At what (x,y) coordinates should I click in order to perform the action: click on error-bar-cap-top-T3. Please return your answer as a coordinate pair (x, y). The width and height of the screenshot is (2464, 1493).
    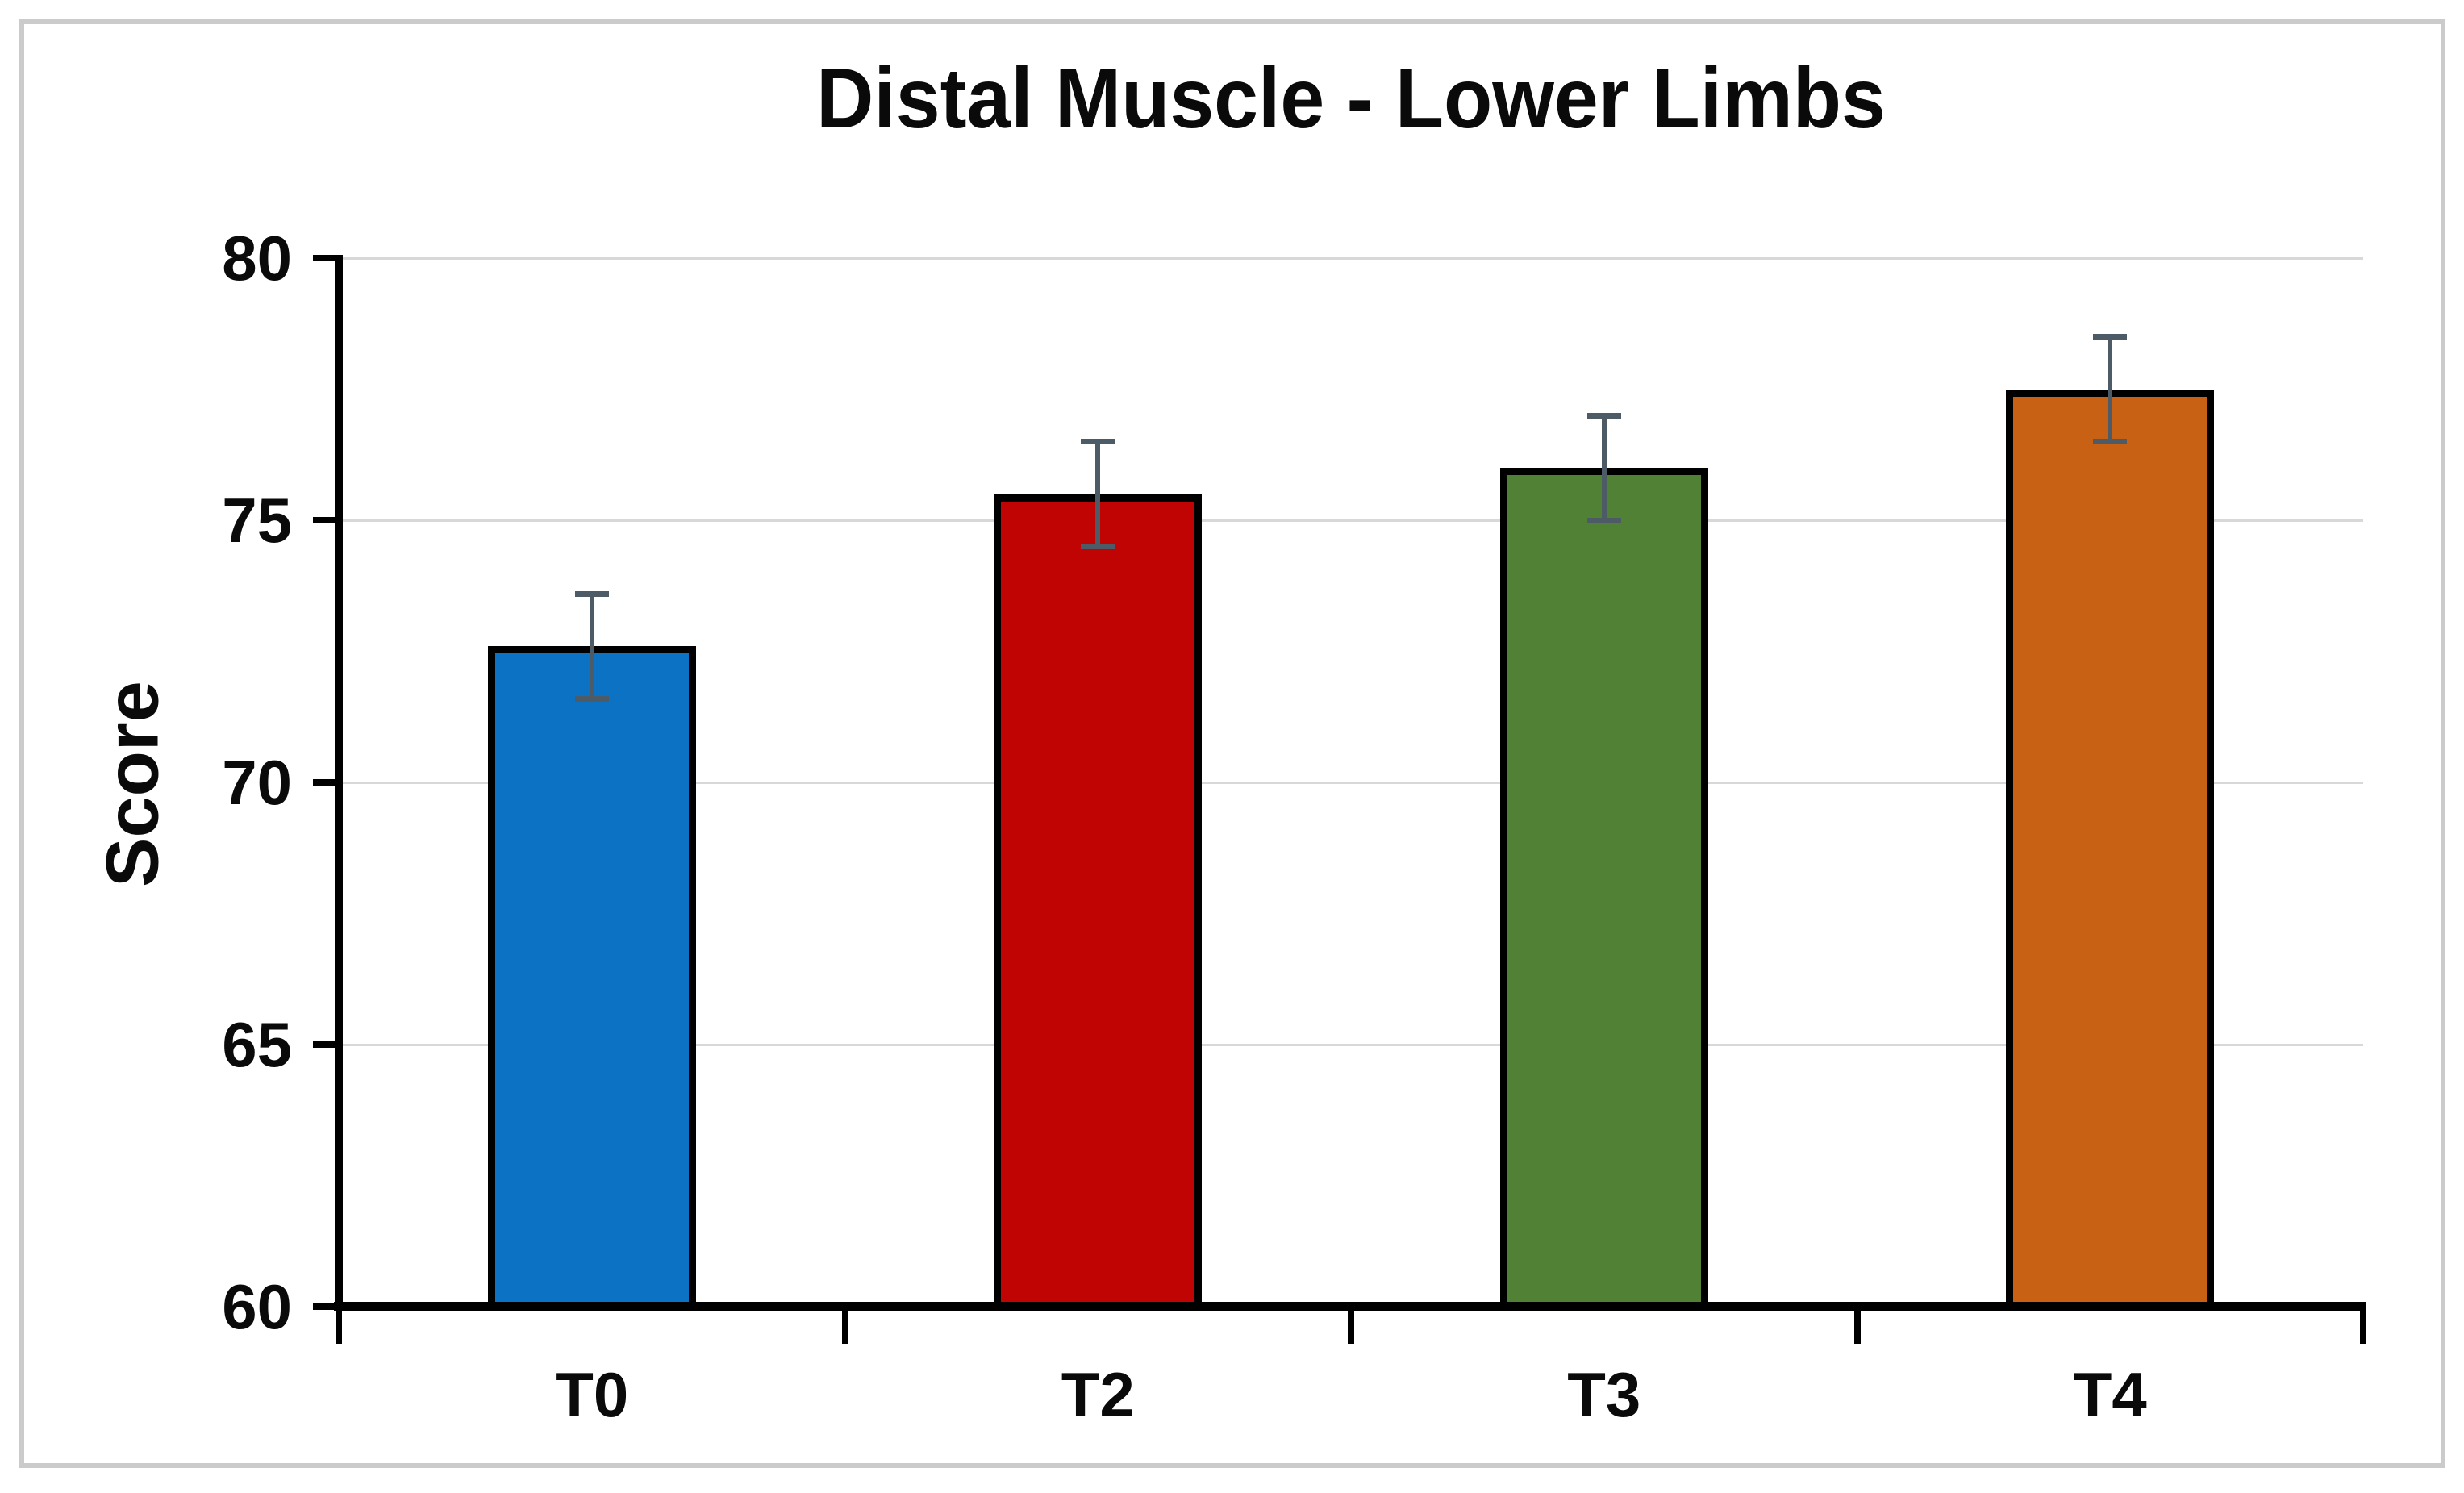
    Looking at the image, I should click on (1603, 415).